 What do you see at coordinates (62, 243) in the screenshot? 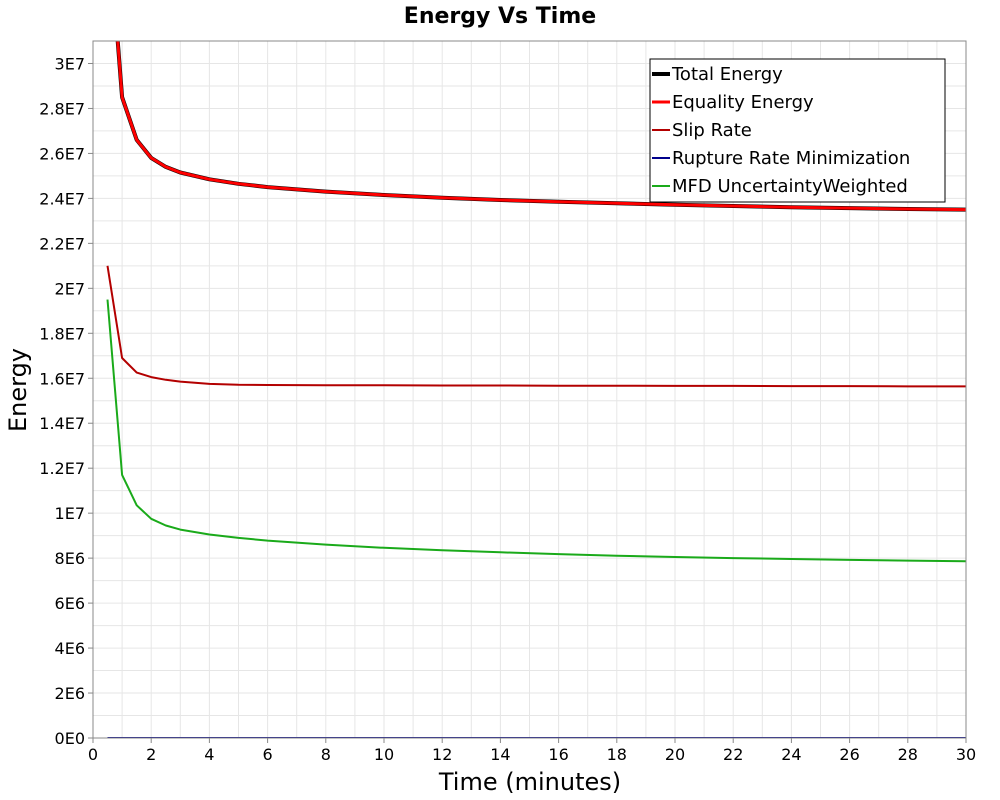
I see `y-tick-label: 2.2E7` at bounding box center [62, 243].